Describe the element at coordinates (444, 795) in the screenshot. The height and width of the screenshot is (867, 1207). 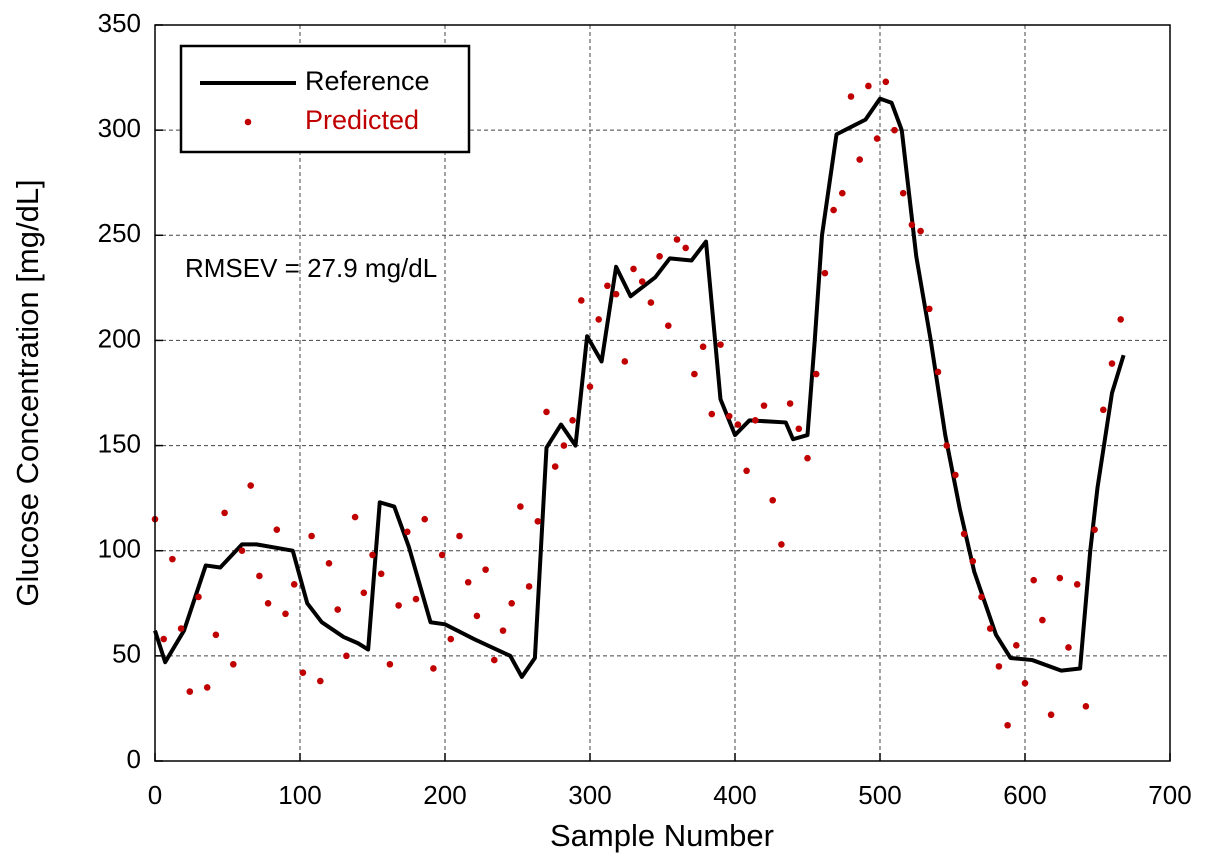
I see `x-tick-label: 200` at that location.